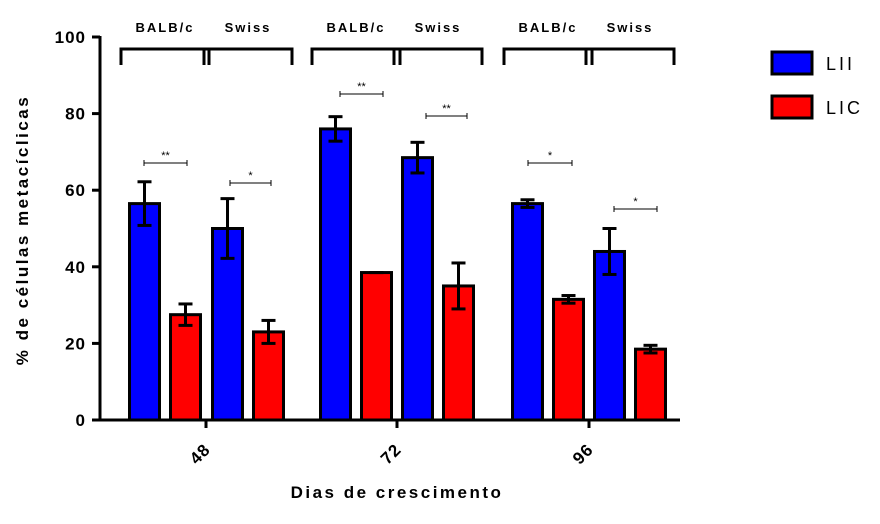 The image size is (880, 524). Describe the element at coordinates (397, 492) in the screenshot. I see `x-axis-label: Dias de crescimento` at that location.